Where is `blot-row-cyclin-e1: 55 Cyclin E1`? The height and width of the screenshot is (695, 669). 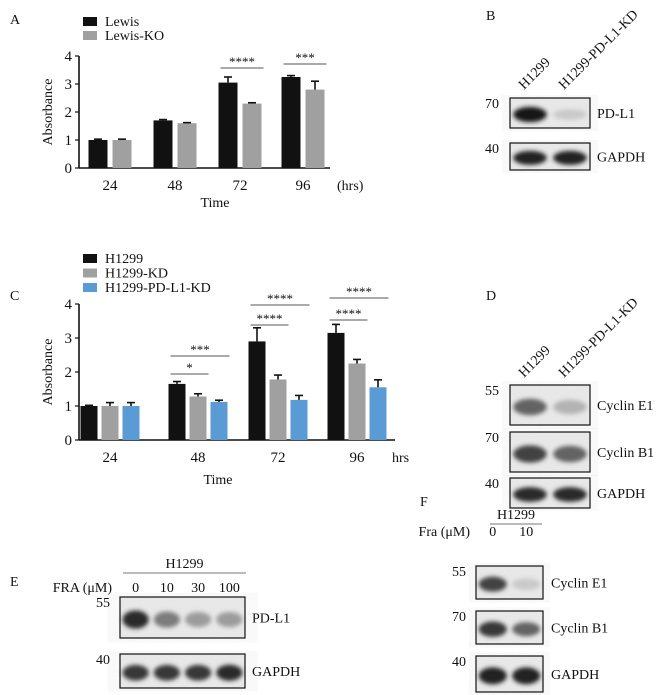 blot-row-cyclin-e1: 55 Cyclin E1 is located at coordinates (569, 405).